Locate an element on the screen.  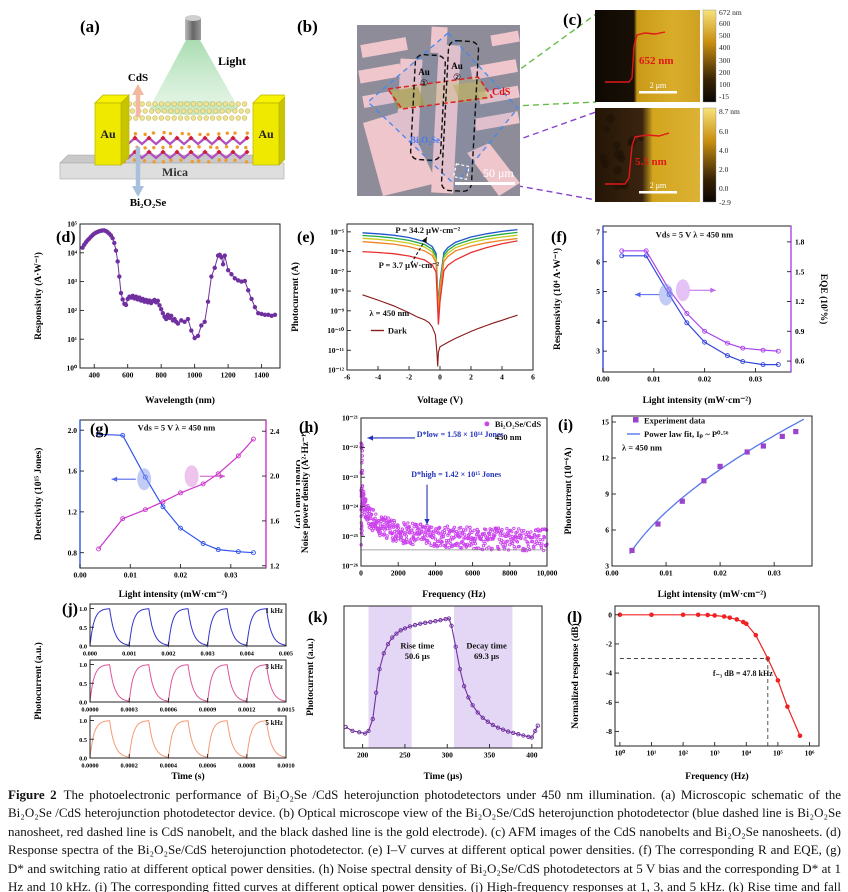
svg-text: 500 is located at coordinates (725, 35).